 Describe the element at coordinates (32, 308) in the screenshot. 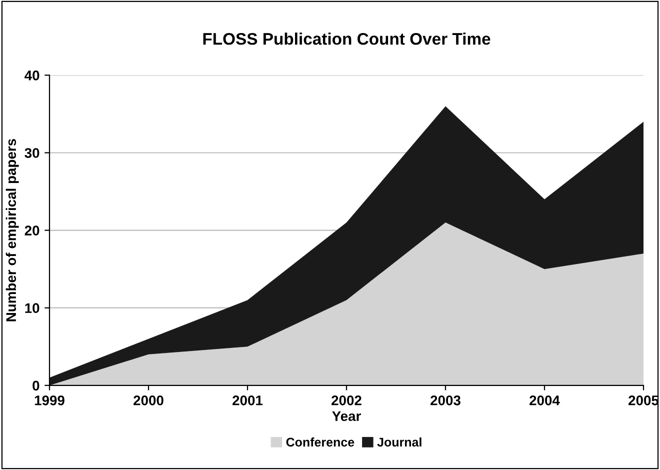

I see `y-tick-label: 10` at that location.